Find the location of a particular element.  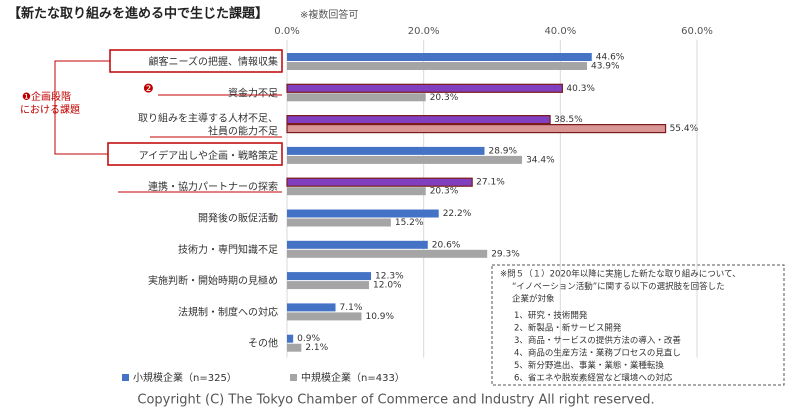

x-tick-label: 0.0% is located at coordinates (286, 31).